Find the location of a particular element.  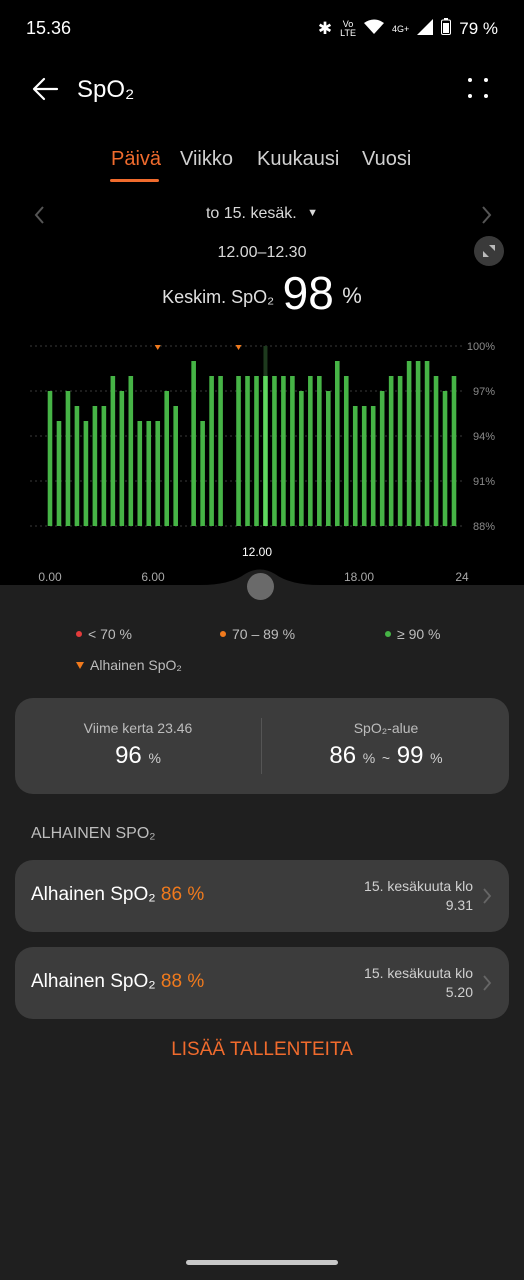

low-spo2-record: Alhainen SpO₂ 88 % 15. kesäkuuta klo 5.20 is located at coordinates (262, 983).